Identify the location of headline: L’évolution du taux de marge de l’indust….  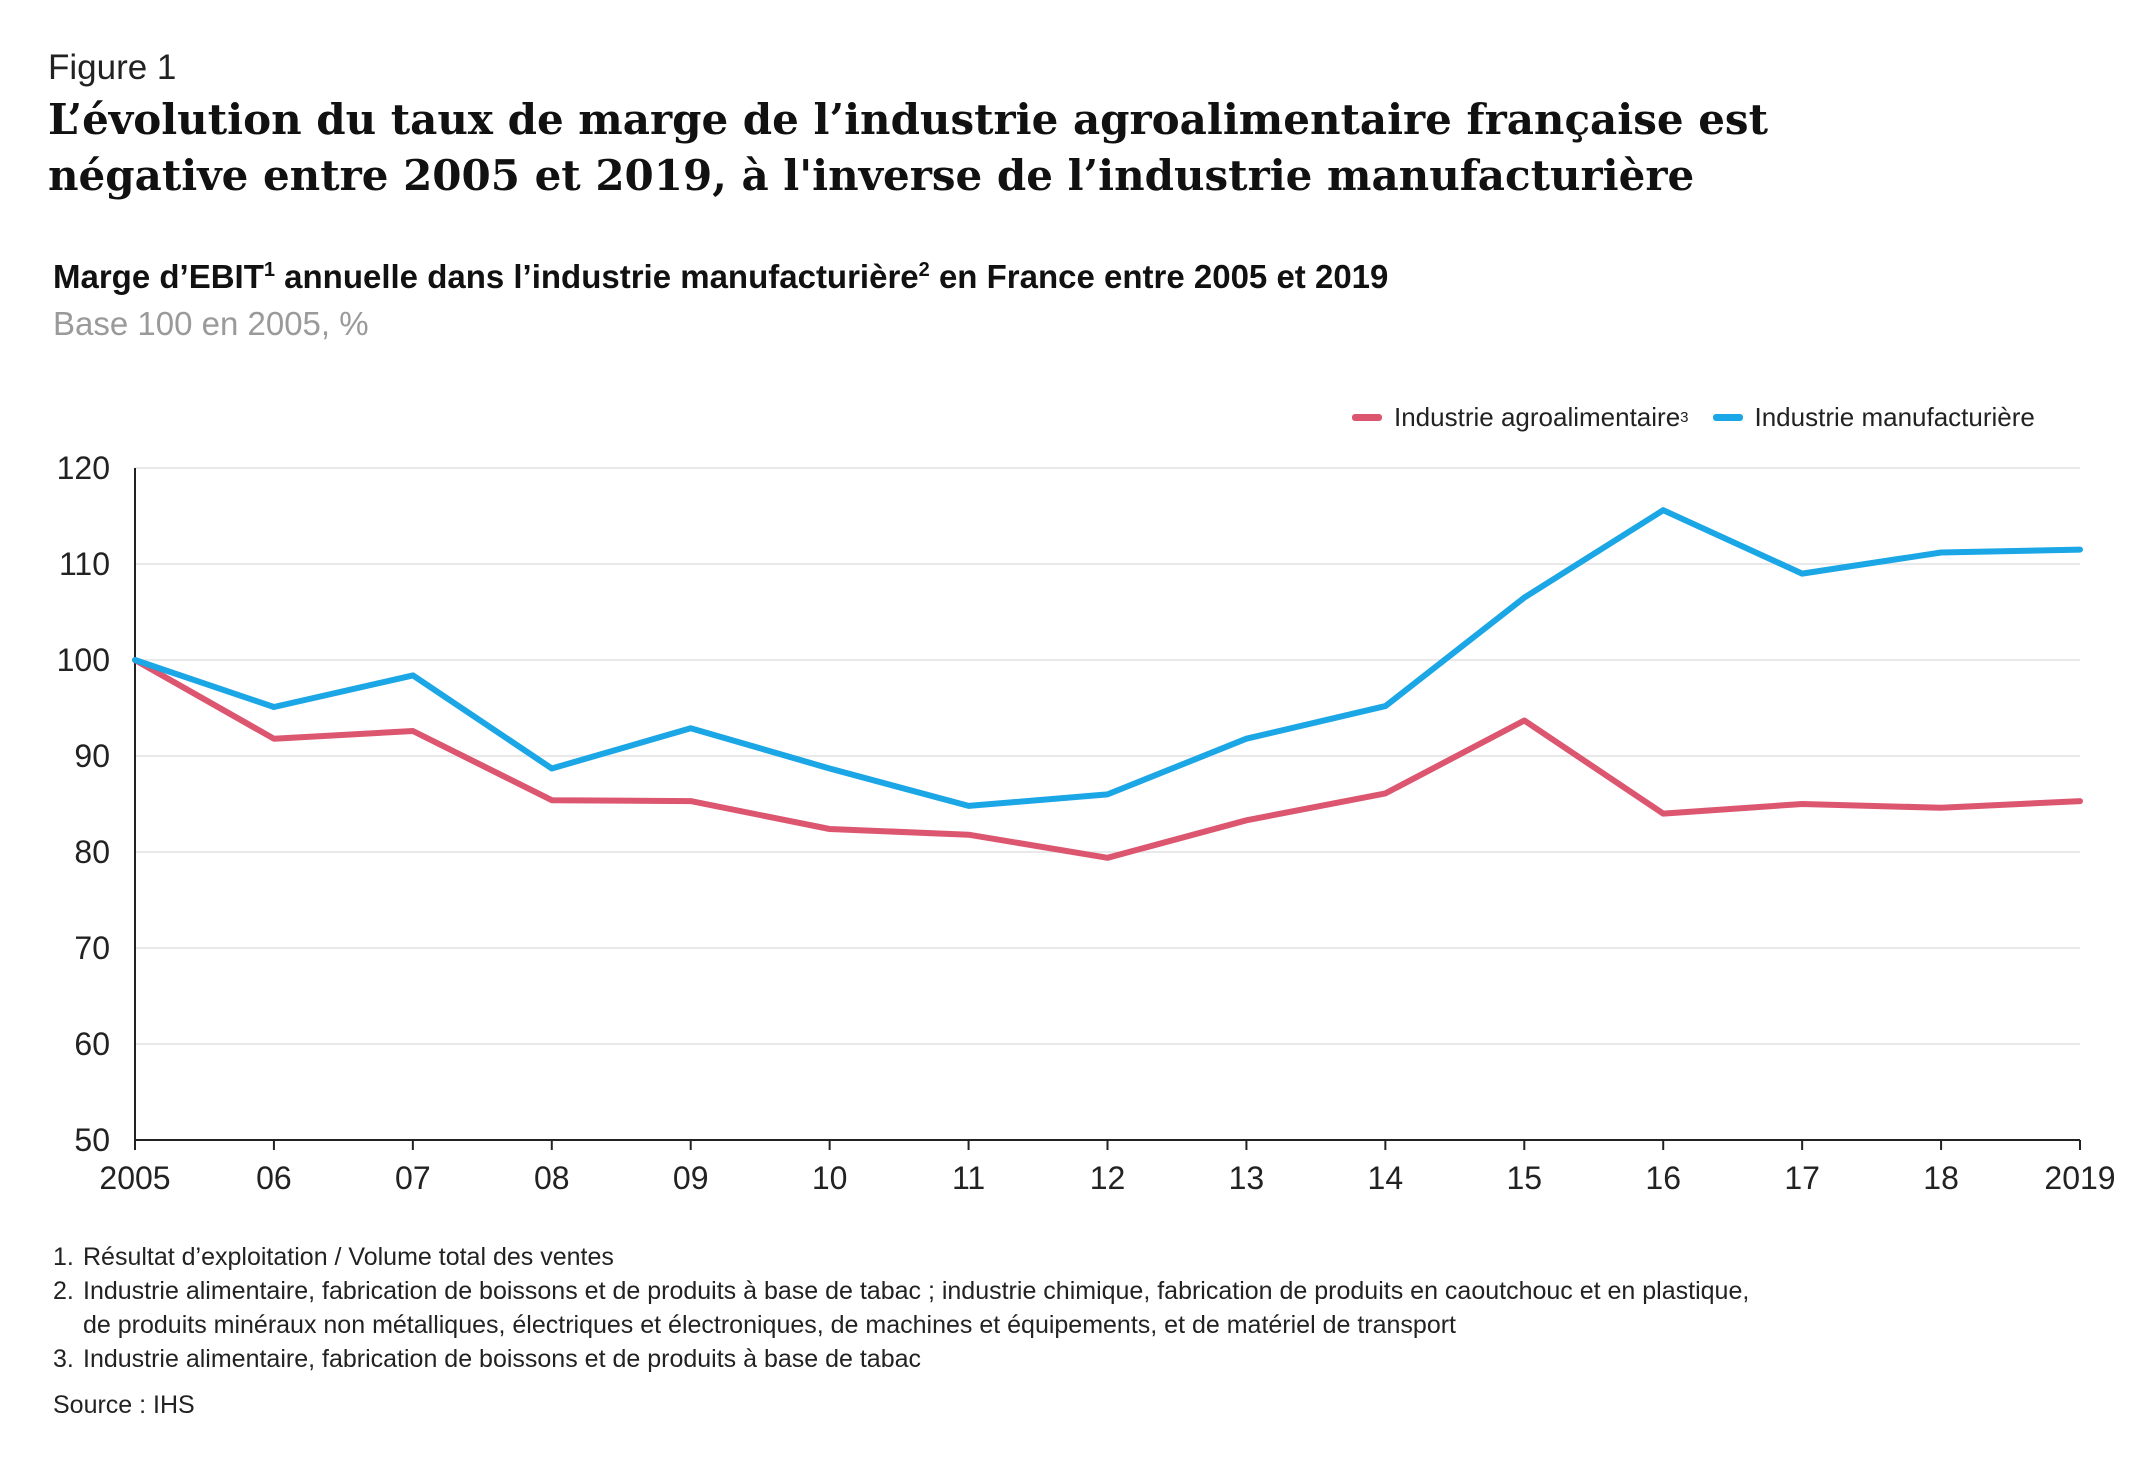
(908, 147).